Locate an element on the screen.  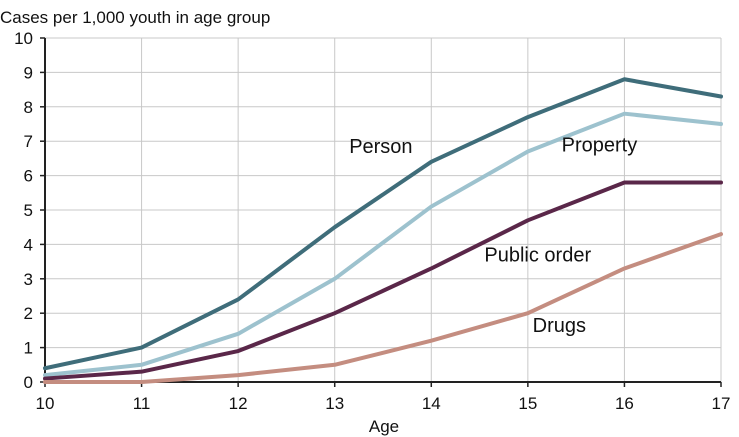
y-tick-label: 10 is located at coordinates (23, 38).